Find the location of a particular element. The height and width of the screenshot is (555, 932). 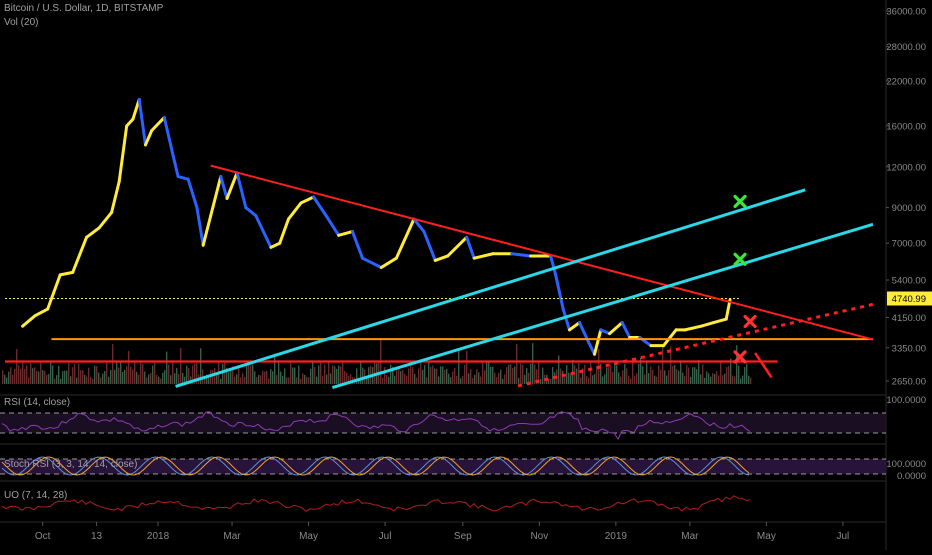

symbol-legend: Bitcoin / U.S. Dollar, 1D, BITSTAMP is located at coordinates (84, 8).